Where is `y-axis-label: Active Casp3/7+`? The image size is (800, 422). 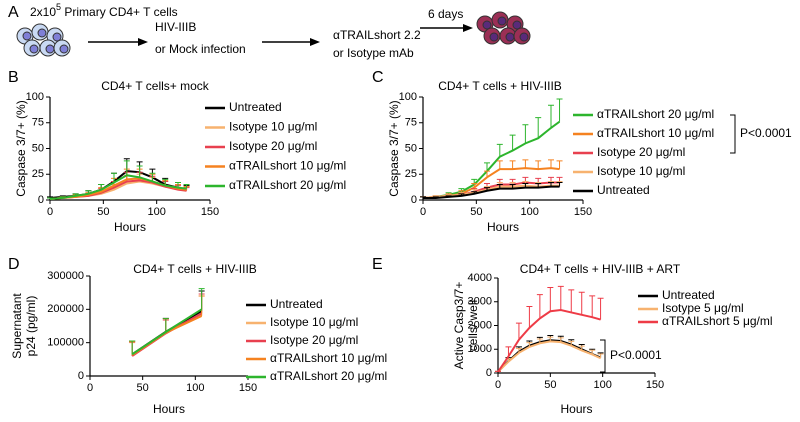 y-axis-label: Active Casp3/7+ is located at coordinates (459, 326).